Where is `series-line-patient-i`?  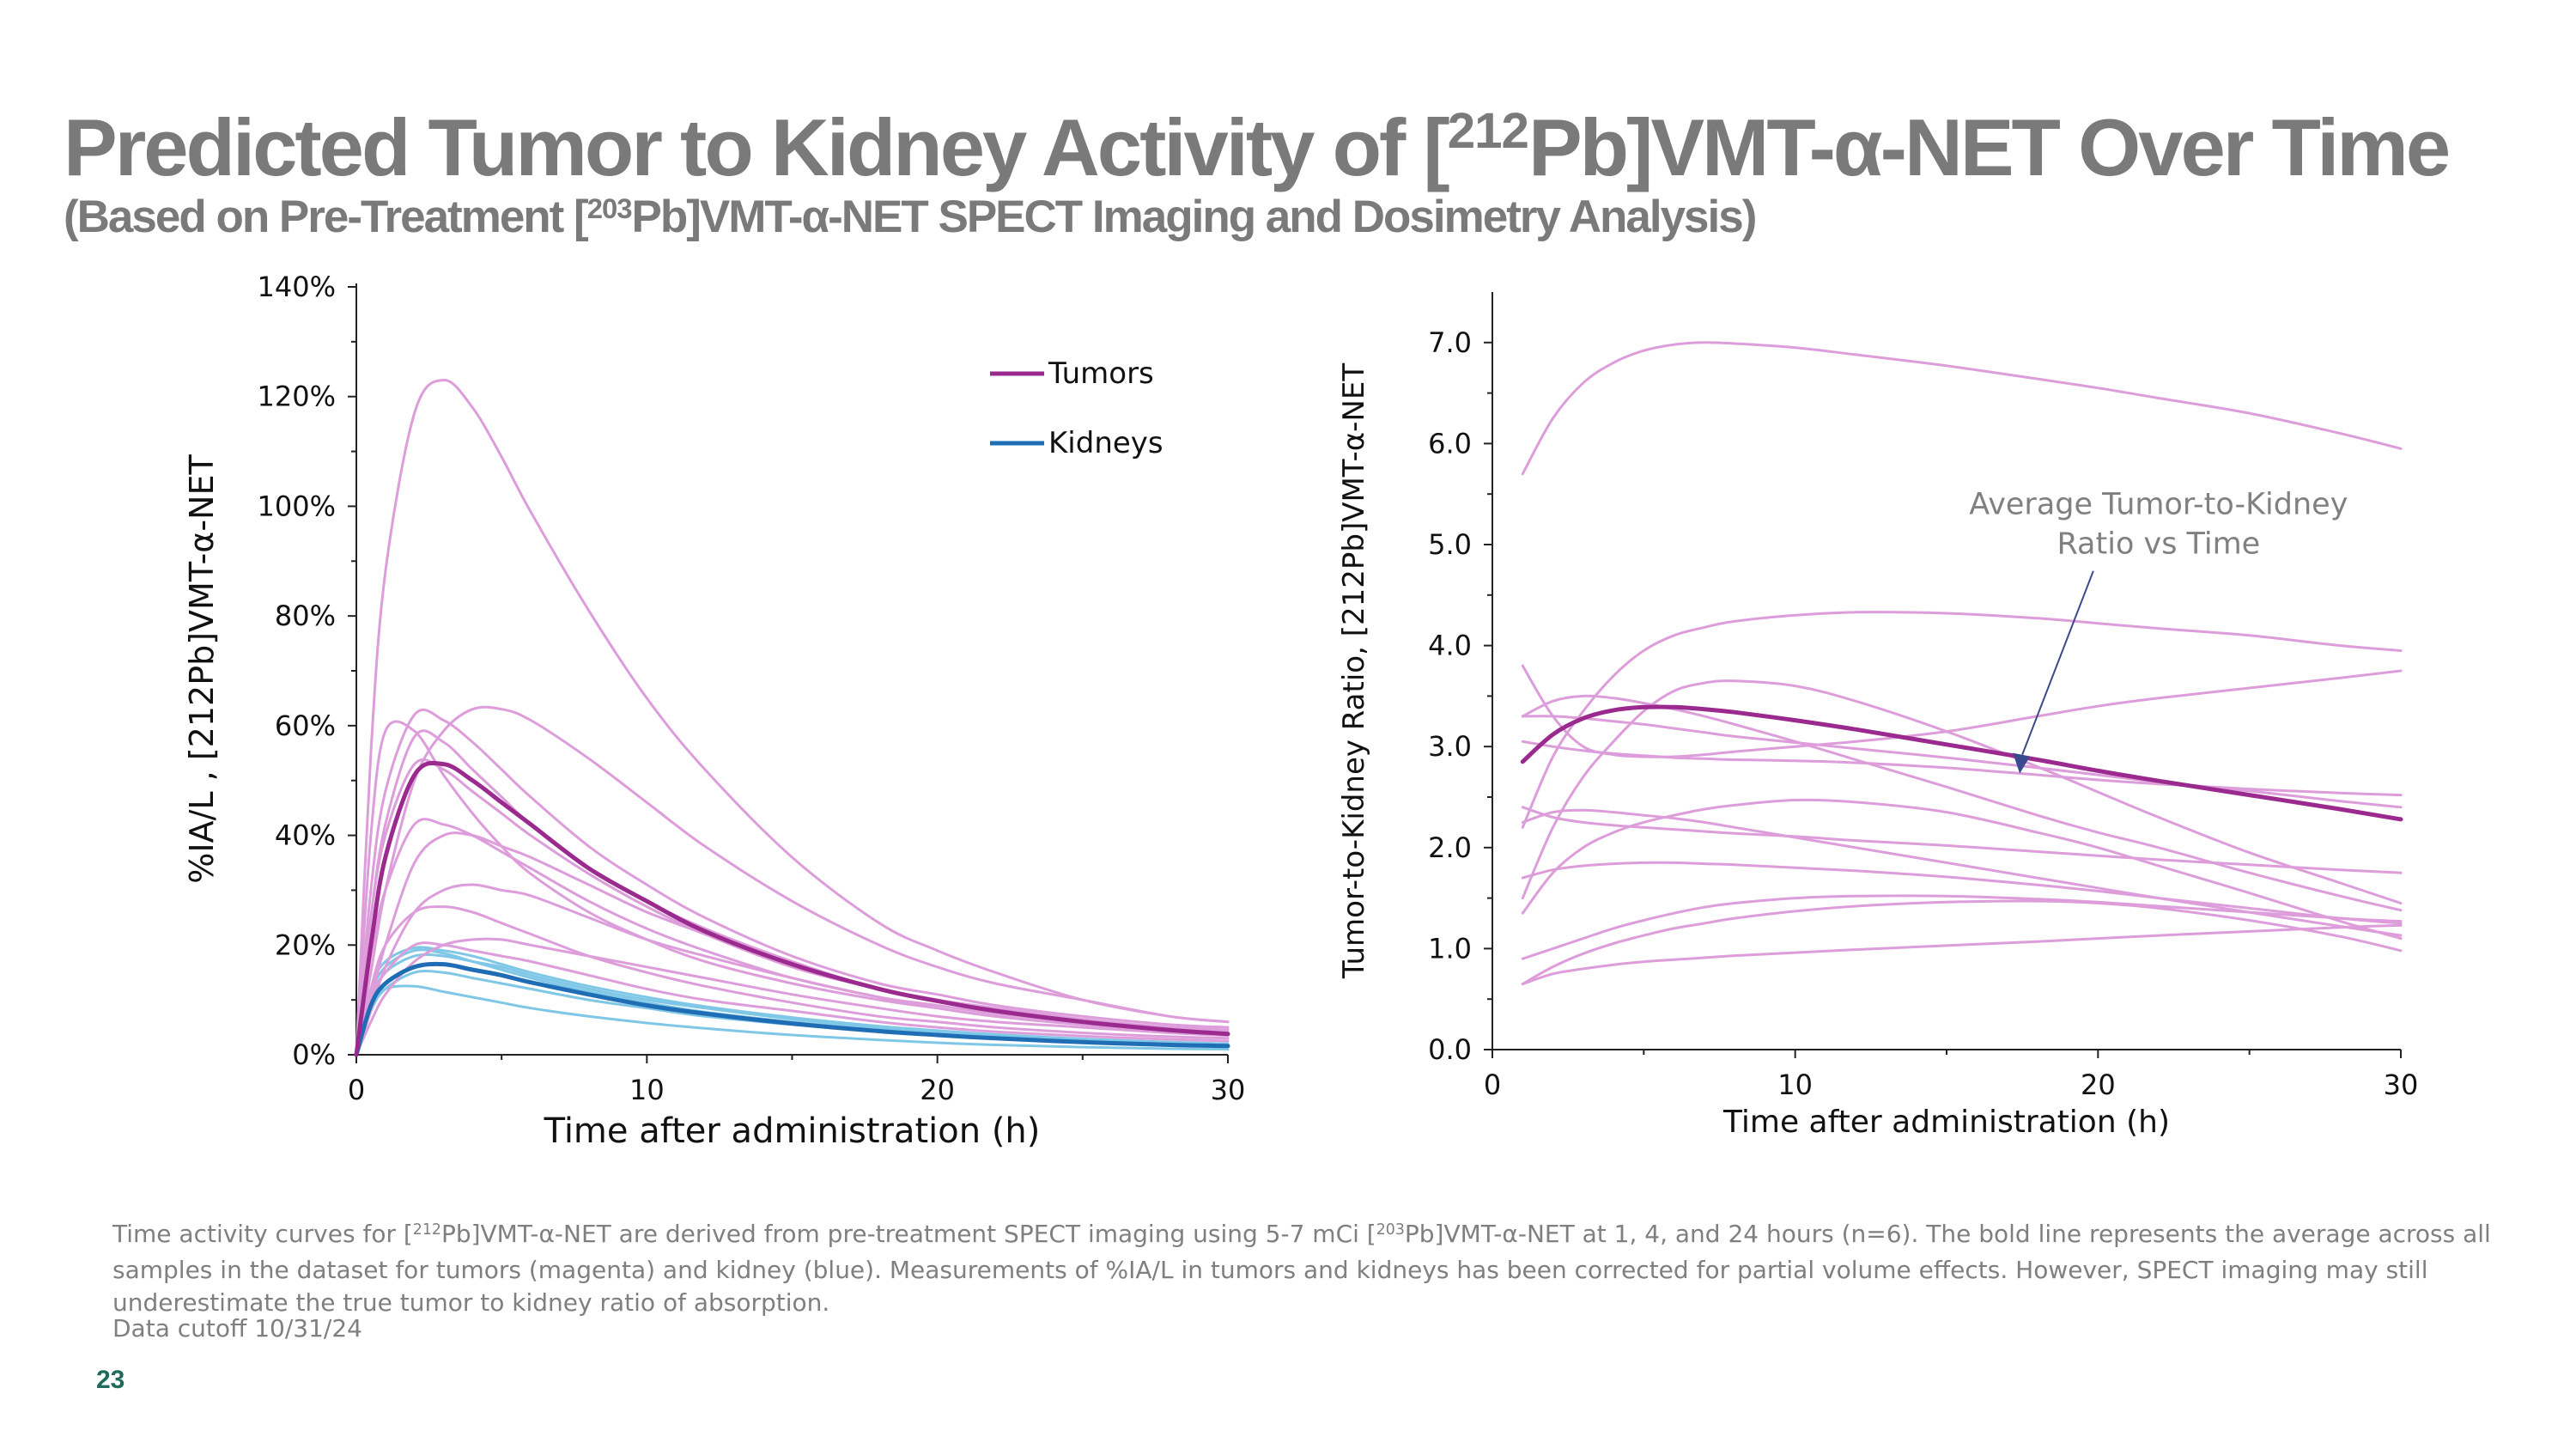 series-line-patient-i is located at coordinates (1962, 872).